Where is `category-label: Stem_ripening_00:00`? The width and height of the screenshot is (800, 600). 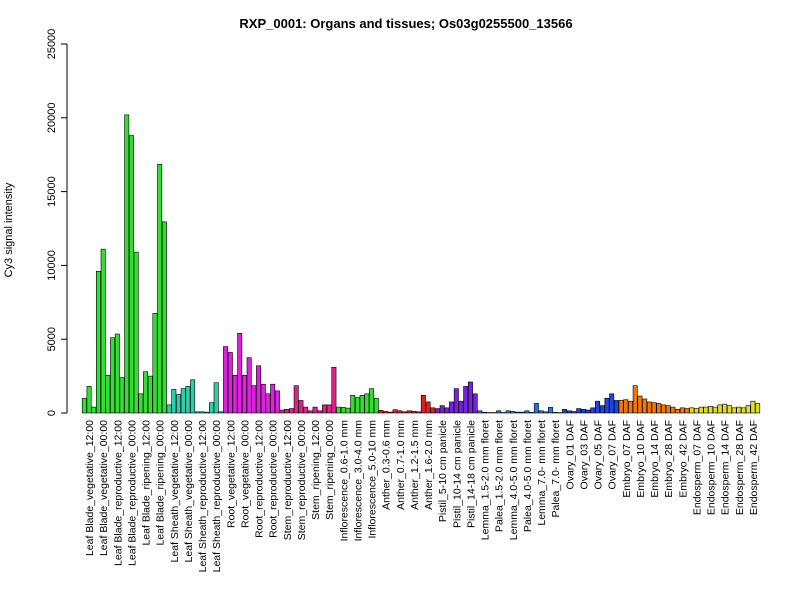 category-label: Stem_ripening_00:00 is located at coordinates (330, 470).